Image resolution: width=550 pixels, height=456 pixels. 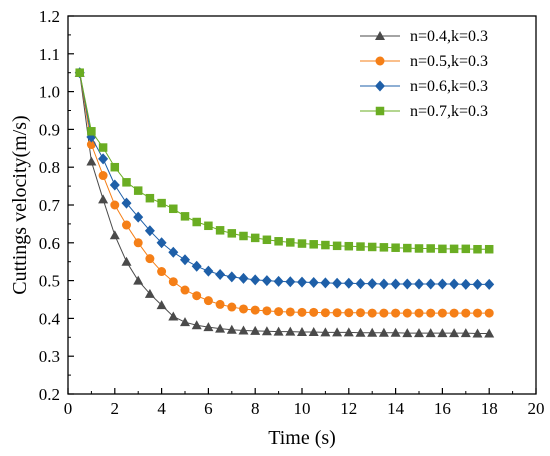 I want to click on x-tick-label: 6, so click(x=208, y=408).